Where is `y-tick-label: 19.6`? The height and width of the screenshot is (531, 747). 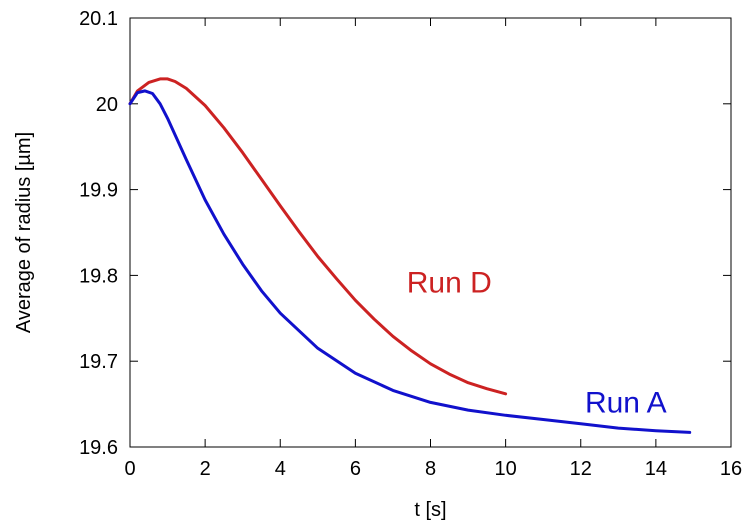 y-tick-label: 19.6 is located at coordinates (98, 448).